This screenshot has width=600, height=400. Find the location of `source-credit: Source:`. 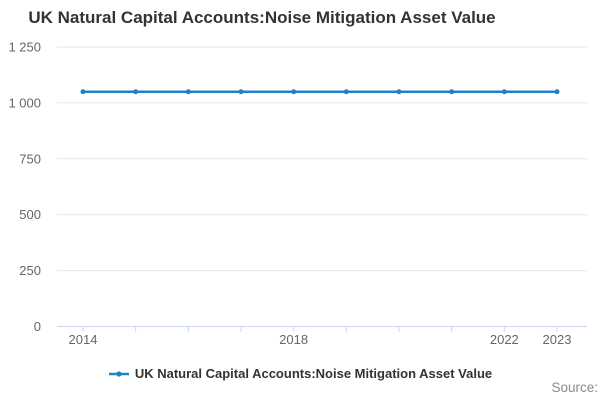

source-credit: Source: is located at coordinates (574, 387).